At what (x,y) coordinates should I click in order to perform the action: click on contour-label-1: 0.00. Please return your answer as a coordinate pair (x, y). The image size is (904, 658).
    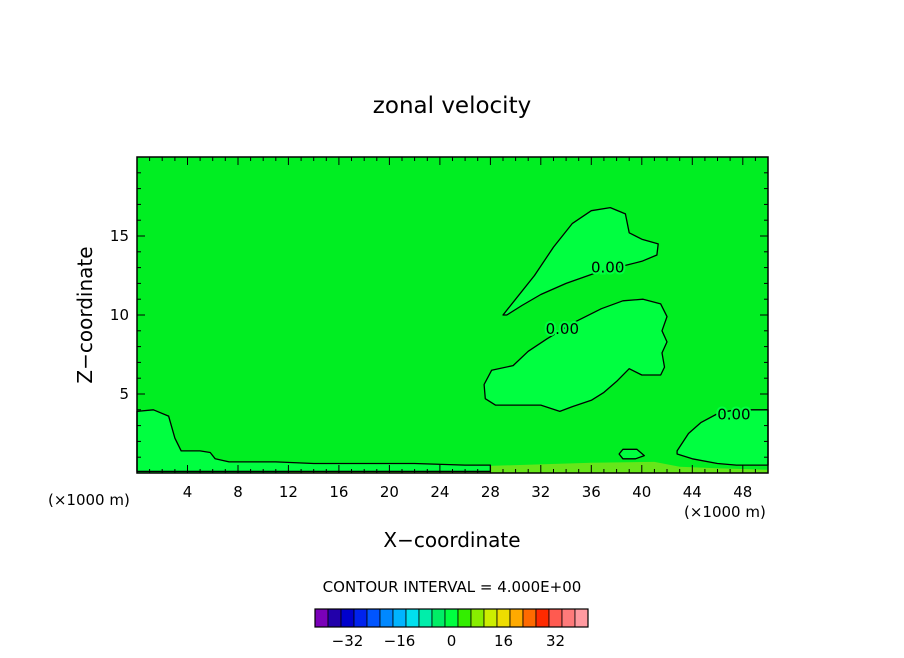
    Looking at the image, I should click on (607, 268).